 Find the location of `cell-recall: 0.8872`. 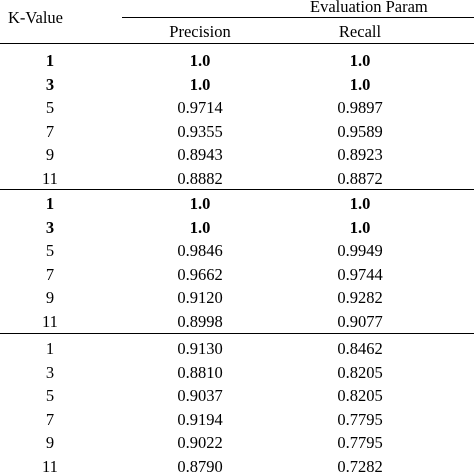

cell-recall: 0.8872 is located at coordinates (360, 178).